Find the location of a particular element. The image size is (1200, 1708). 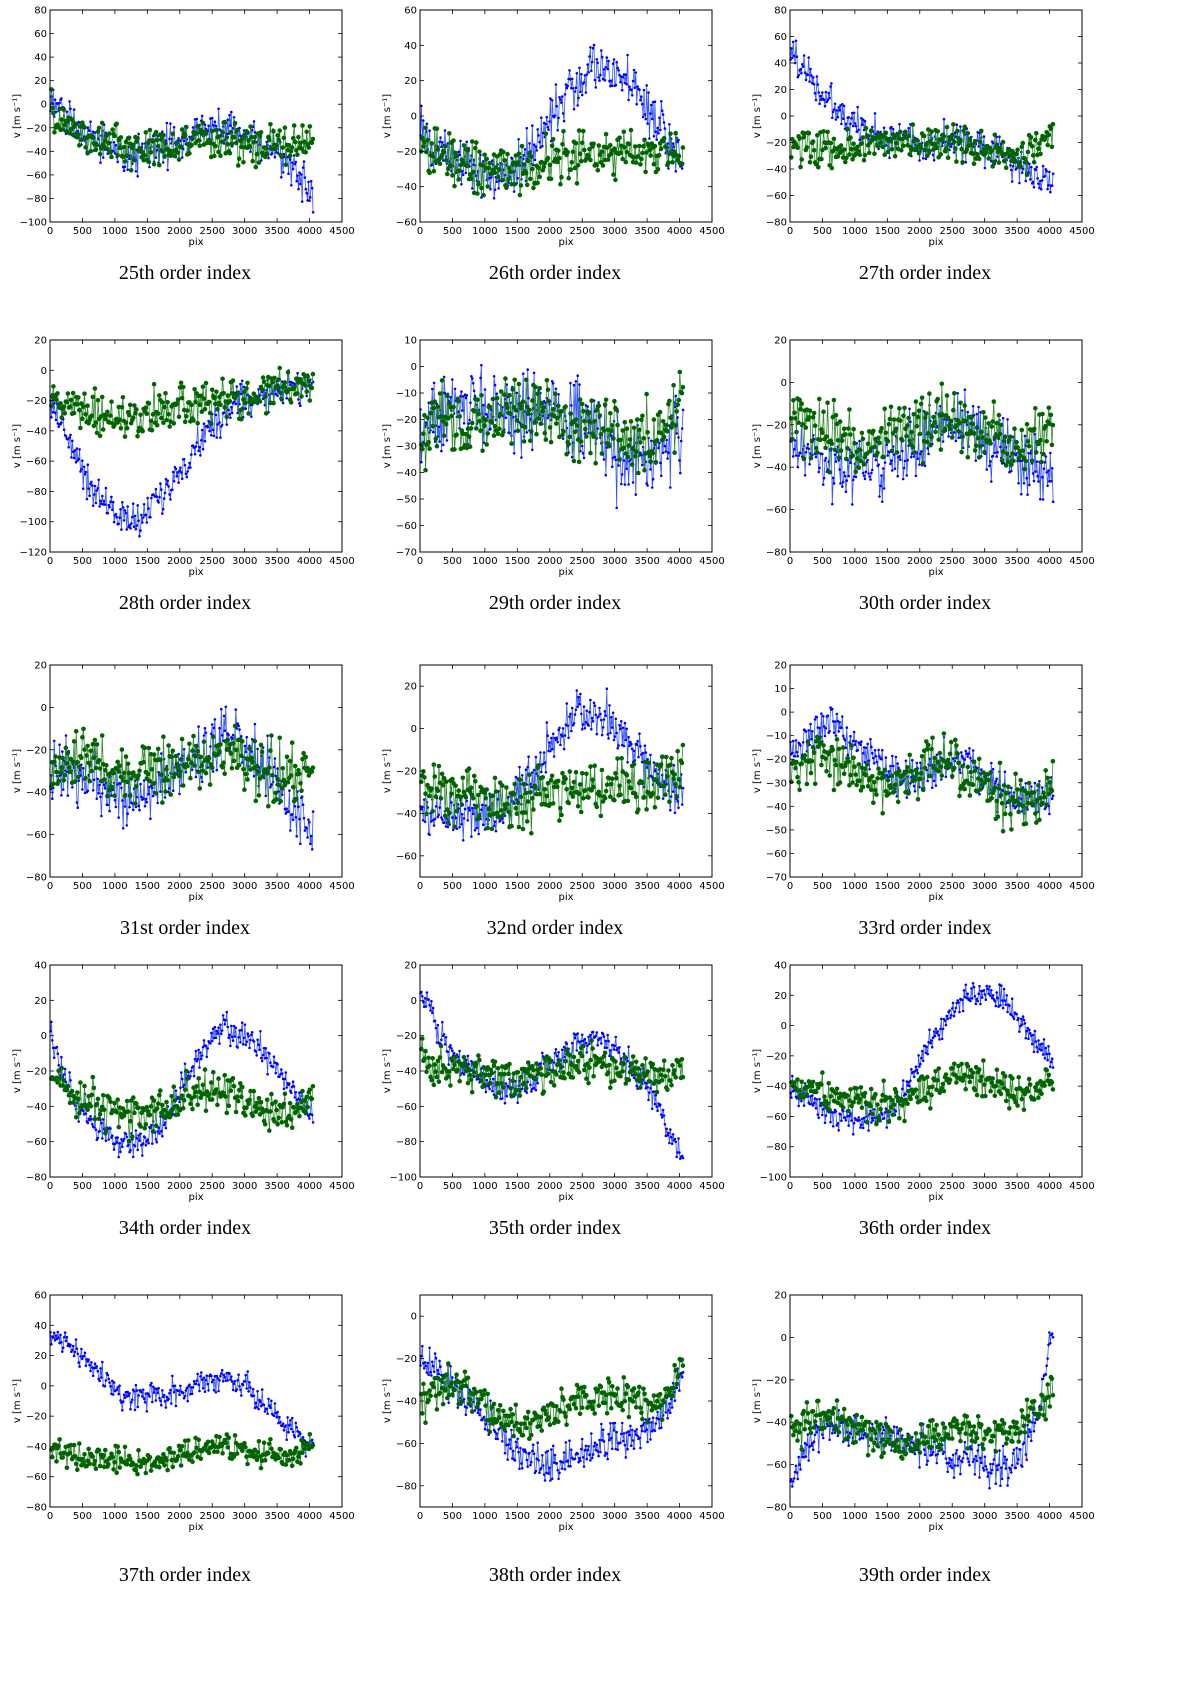

x-tick-label: 2000 is located at coordinates (179, 231).